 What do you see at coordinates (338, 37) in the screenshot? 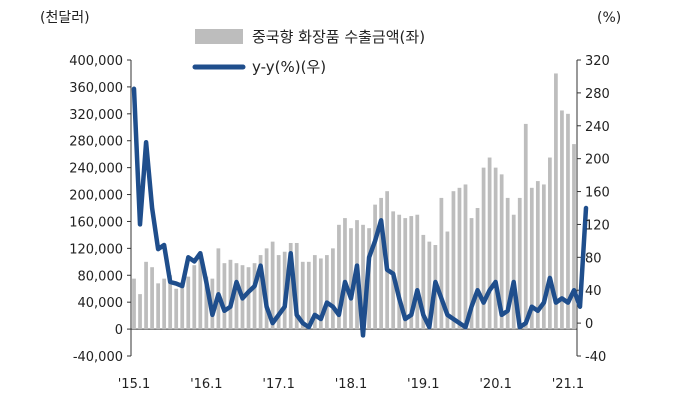
I see `legend-bar-label: 중국향 화장품 수출금액(좌)` at bounding box center [338, 37].